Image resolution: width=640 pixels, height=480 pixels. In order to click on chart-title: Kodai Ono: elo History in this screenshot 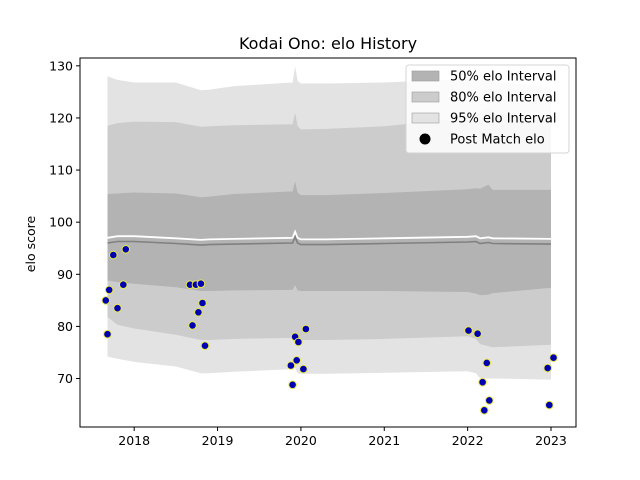, I will do `click(328, 43)`.